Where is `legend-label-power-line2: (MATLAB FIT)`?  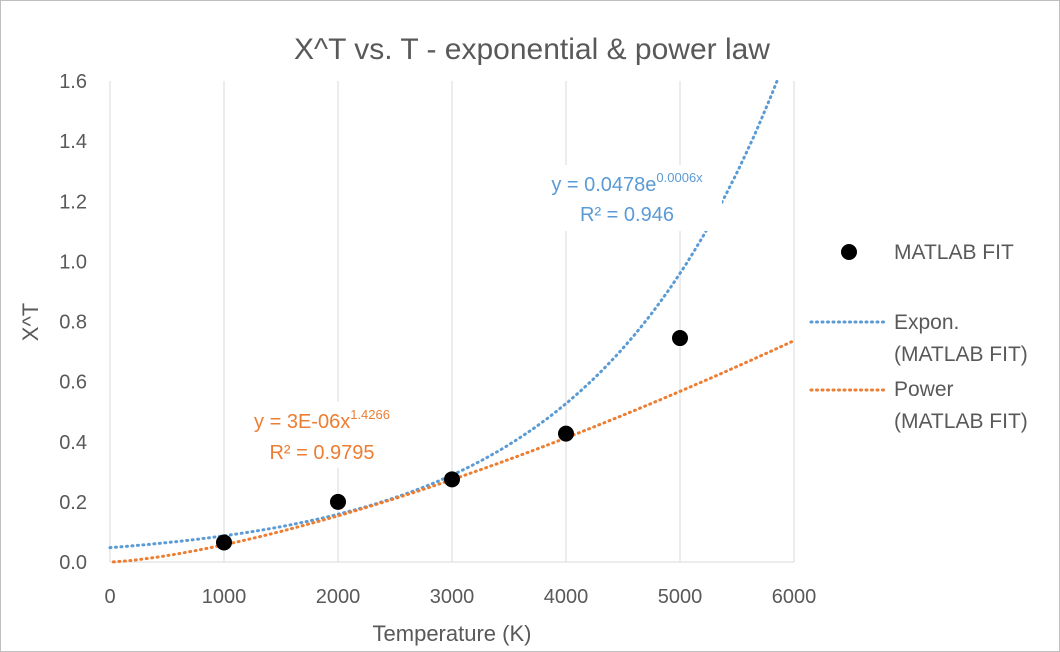
legend-label-power-line2: (MATLAB FIT) is located at coordinates (961, 421).